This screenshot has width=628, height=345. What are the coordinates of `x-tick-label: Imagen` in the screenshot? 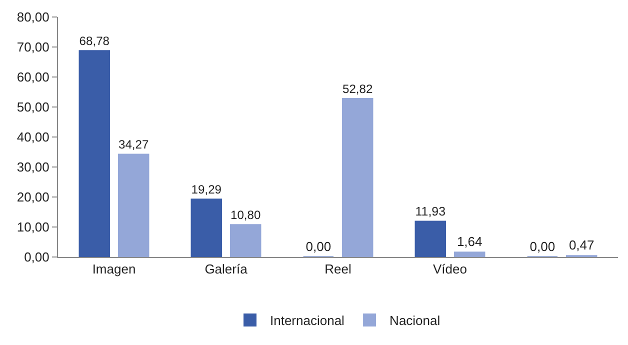 It's located at (114, 269).